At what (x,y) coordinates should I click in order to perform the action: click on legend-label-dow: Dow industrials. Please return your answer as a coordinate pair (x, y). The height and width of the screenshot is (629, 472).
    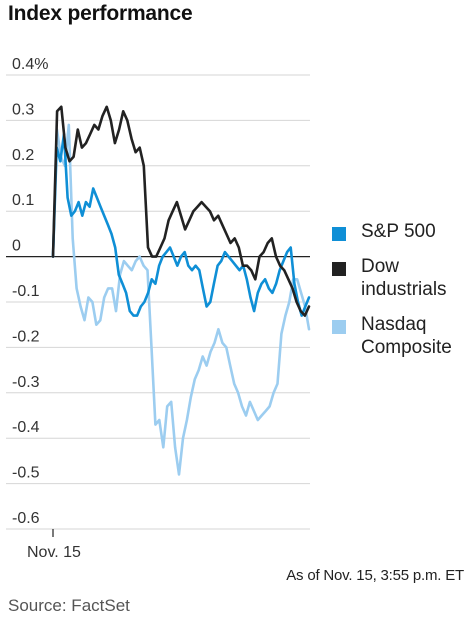
    Looking at the image, I should click on (404, 278).